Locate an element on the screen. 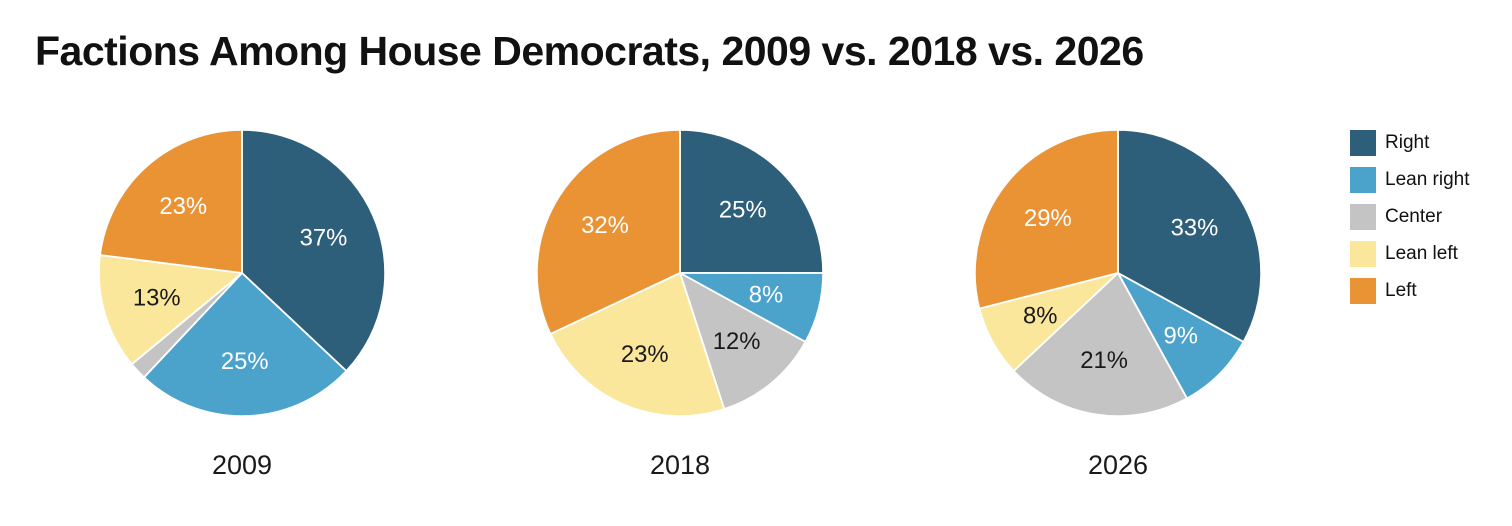 Image resolution: width=1512 pixels, height=526 pixels. pie-slice-2026-center is located at coordinates (1100, 345).